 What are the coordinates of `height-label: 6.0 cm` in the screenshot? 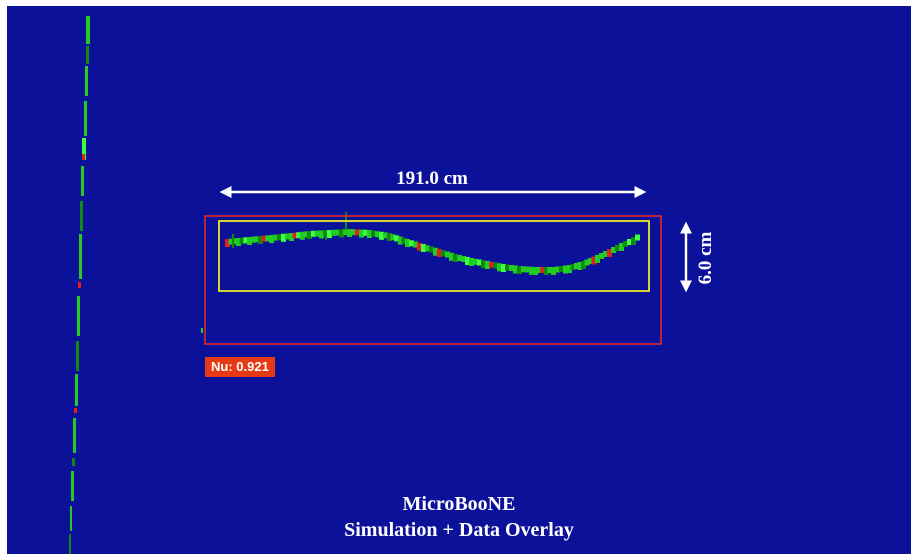 It's located at (705, 257).